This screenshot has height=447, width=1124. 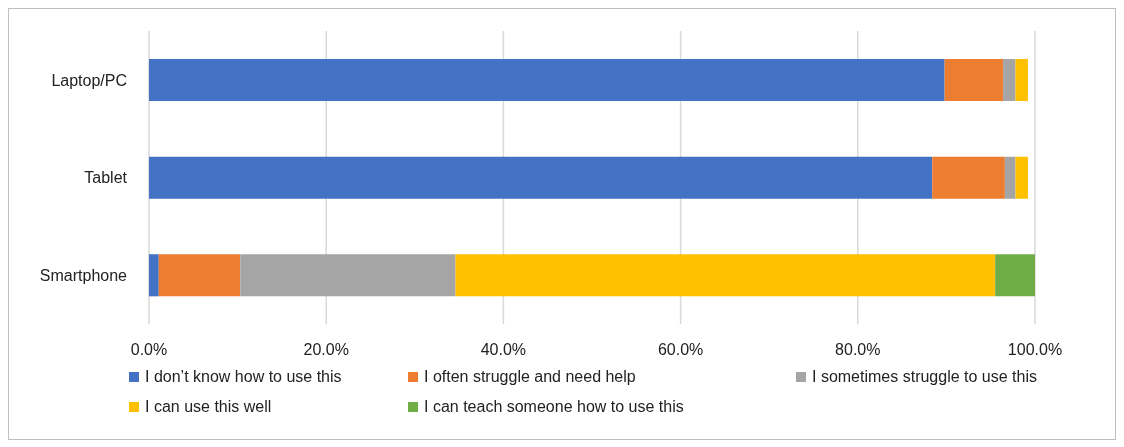 What do you see at coordinates (106, 178) in the screenshot?
I see `y-tick-label: Tablet` at bounding box center [106, 178].